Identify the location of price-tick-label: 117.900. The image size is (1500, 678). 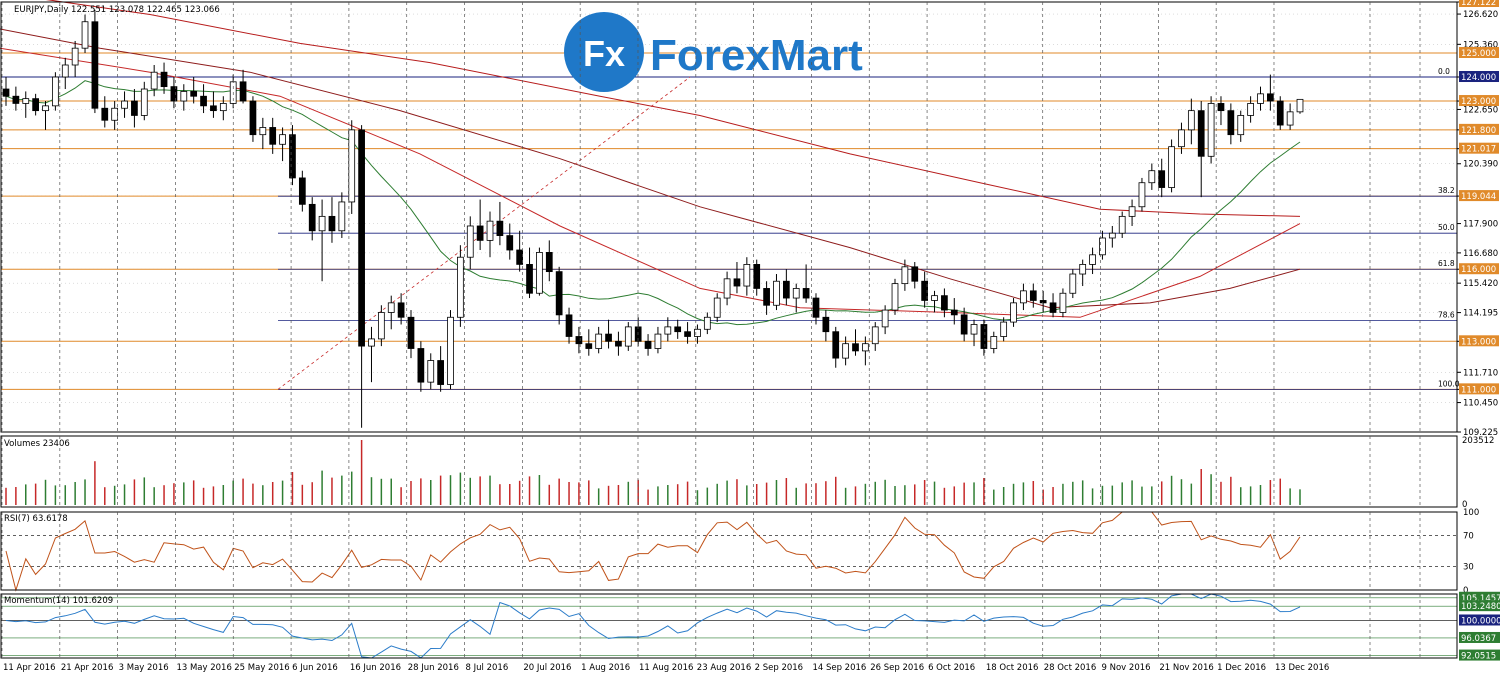
(1480, 225).